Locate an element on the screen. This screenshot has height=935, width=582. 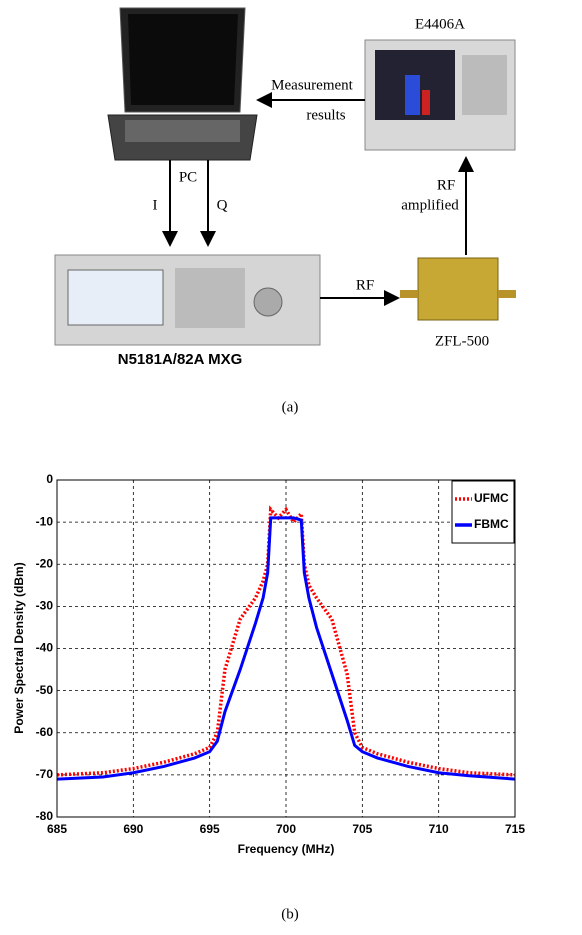
legend-label: UFMC is located at coordinates (491, 498).